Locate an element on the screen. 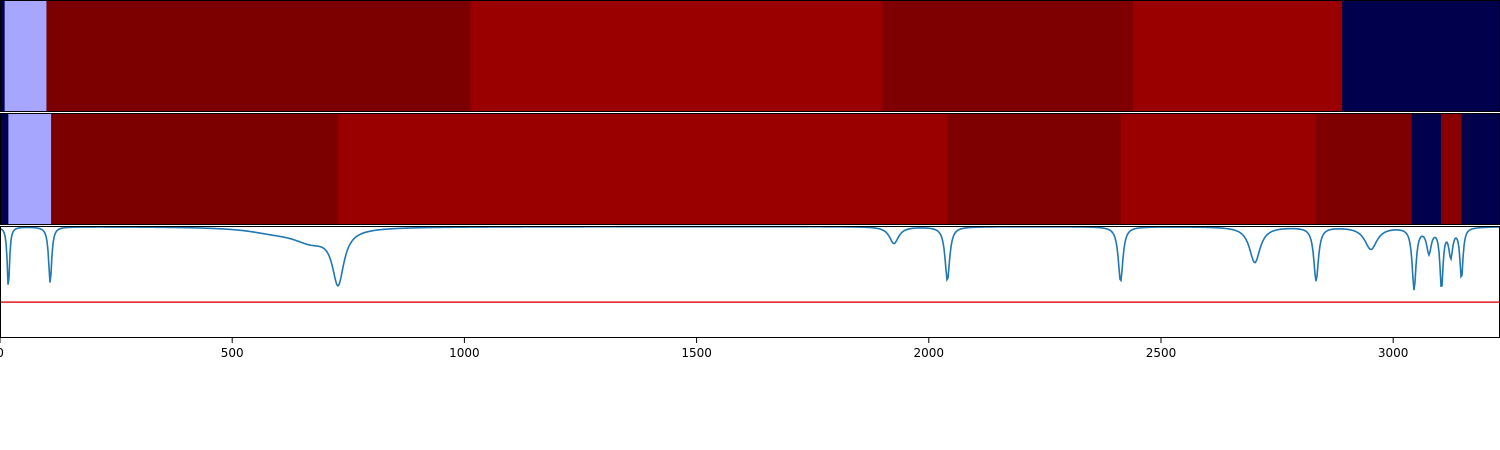 The image size is (1500, 450). x-tick-label-2: 1000 is located at coordinates (464, 353).